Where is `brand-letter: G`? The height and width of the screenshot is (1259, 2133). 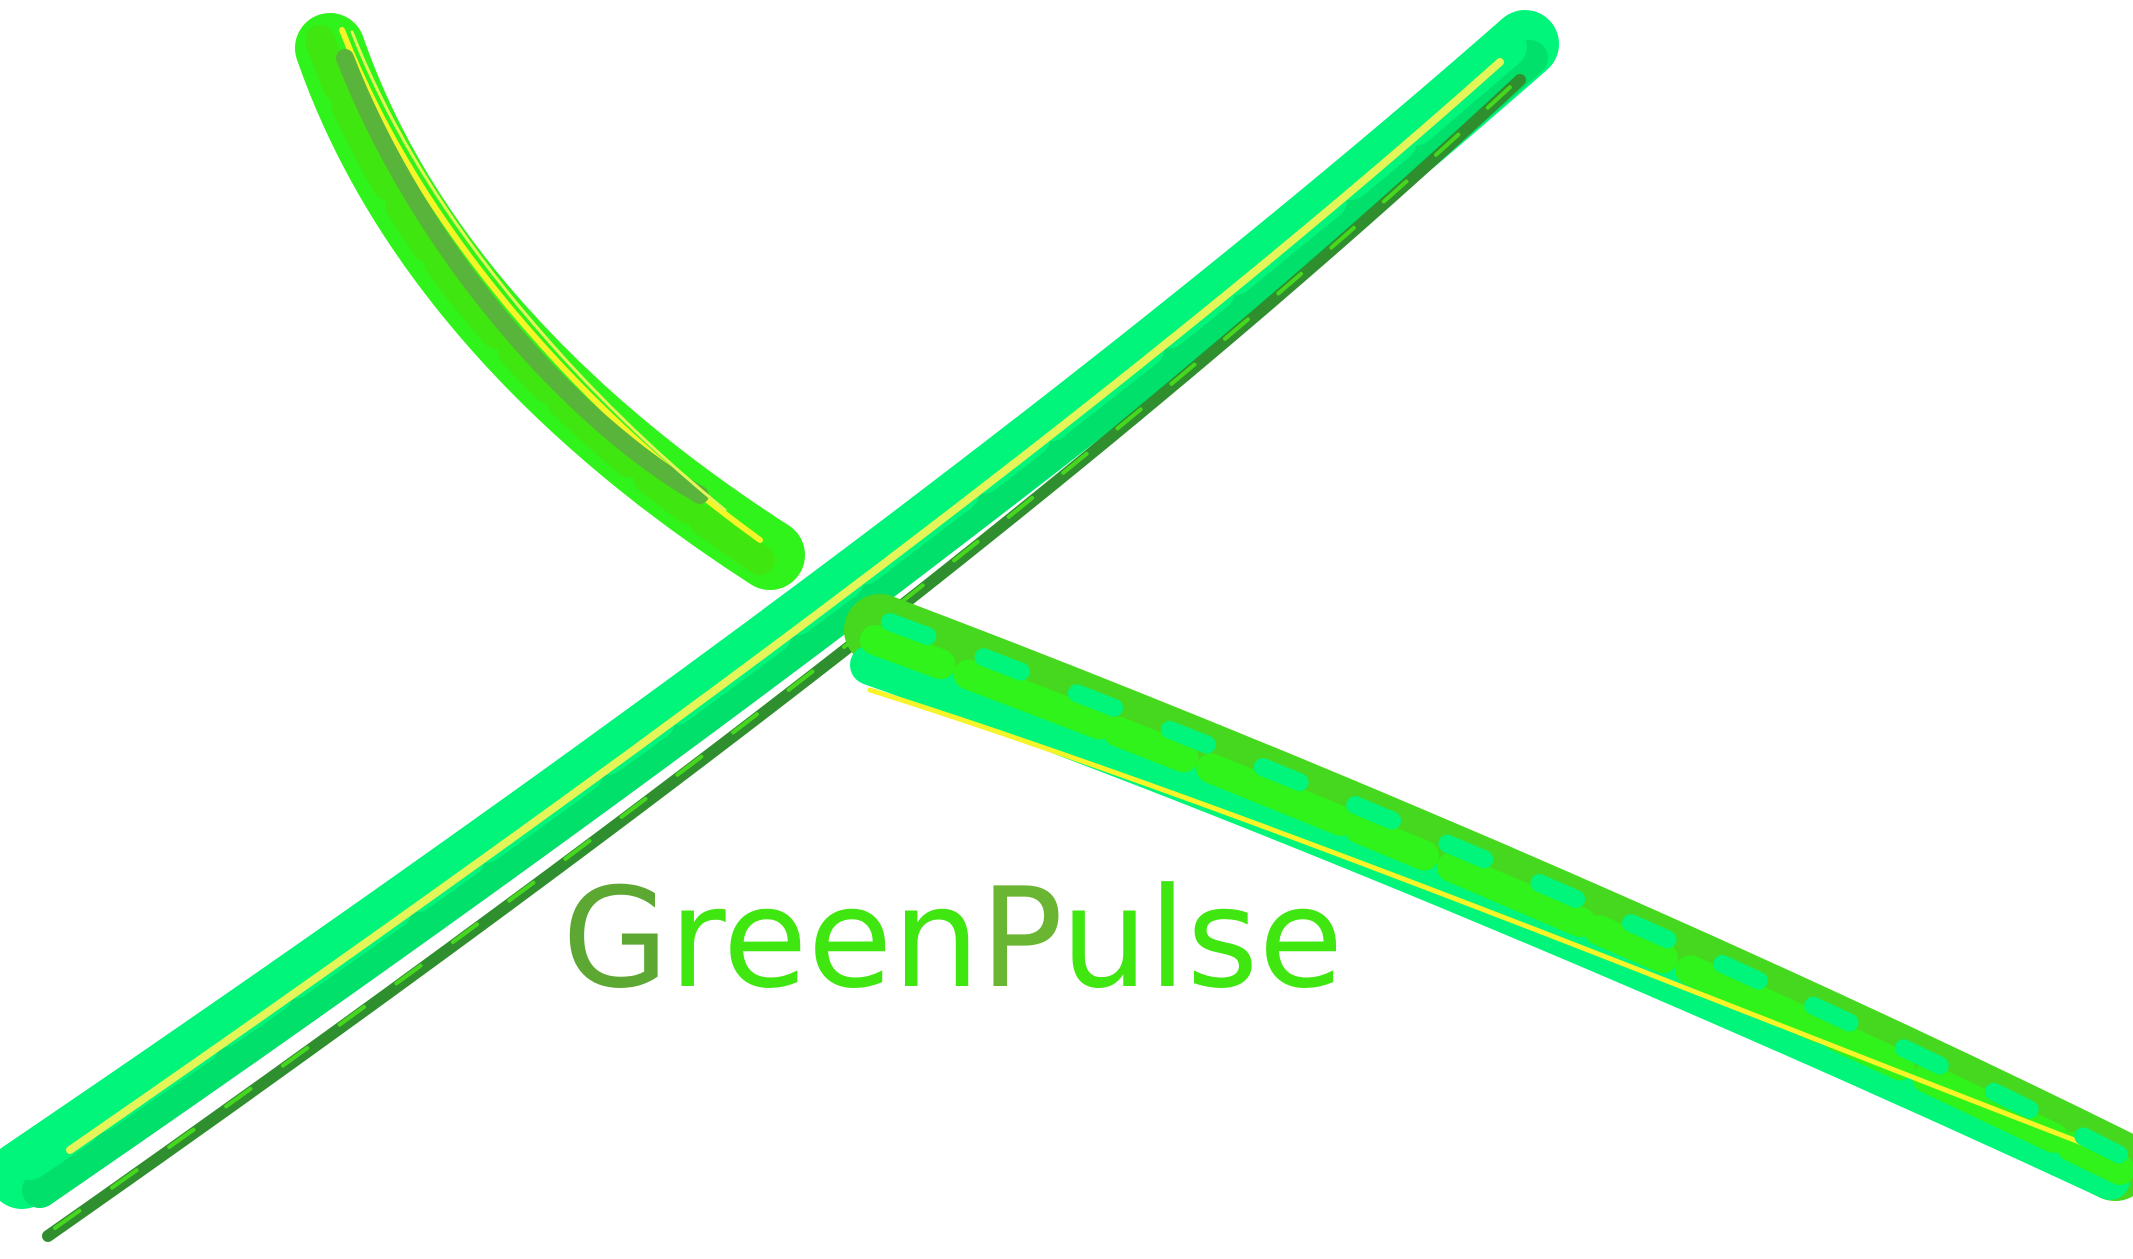 brand-letter: G is located at coordinates (615, 938).